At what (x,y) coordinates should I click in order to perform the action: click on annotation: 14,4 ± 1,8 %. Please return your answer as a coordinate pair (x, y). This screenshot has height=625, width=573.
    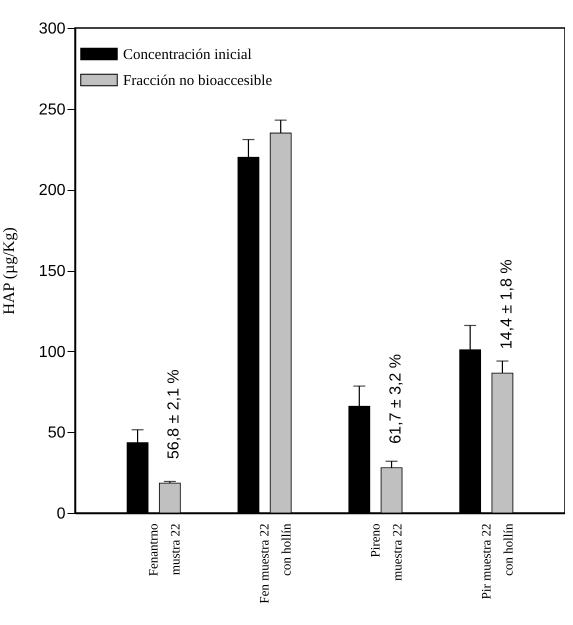
    Looking at the image, I should click on (507, 304).